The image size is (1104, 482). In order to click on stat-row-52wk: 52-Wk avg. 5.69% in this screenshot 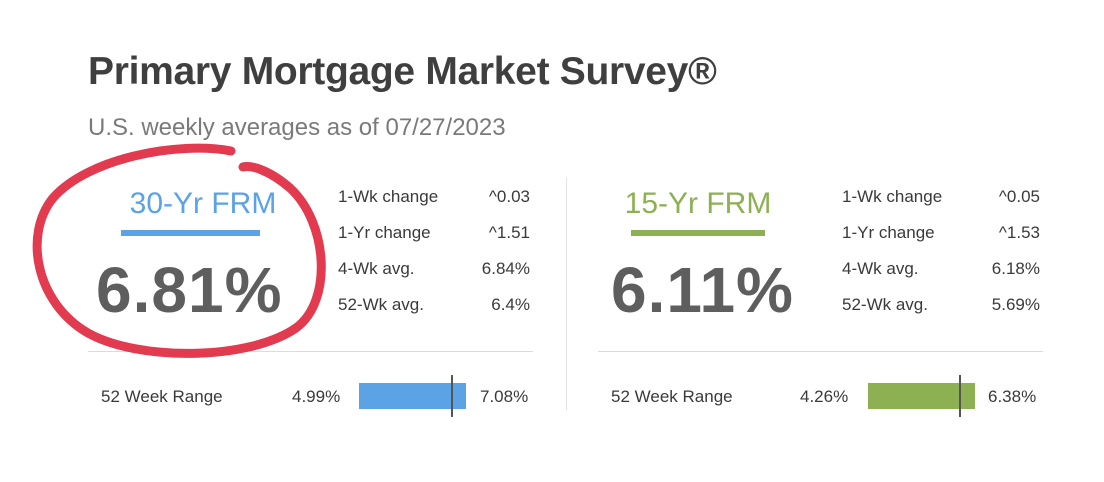, I will do `click(941, 309)`.